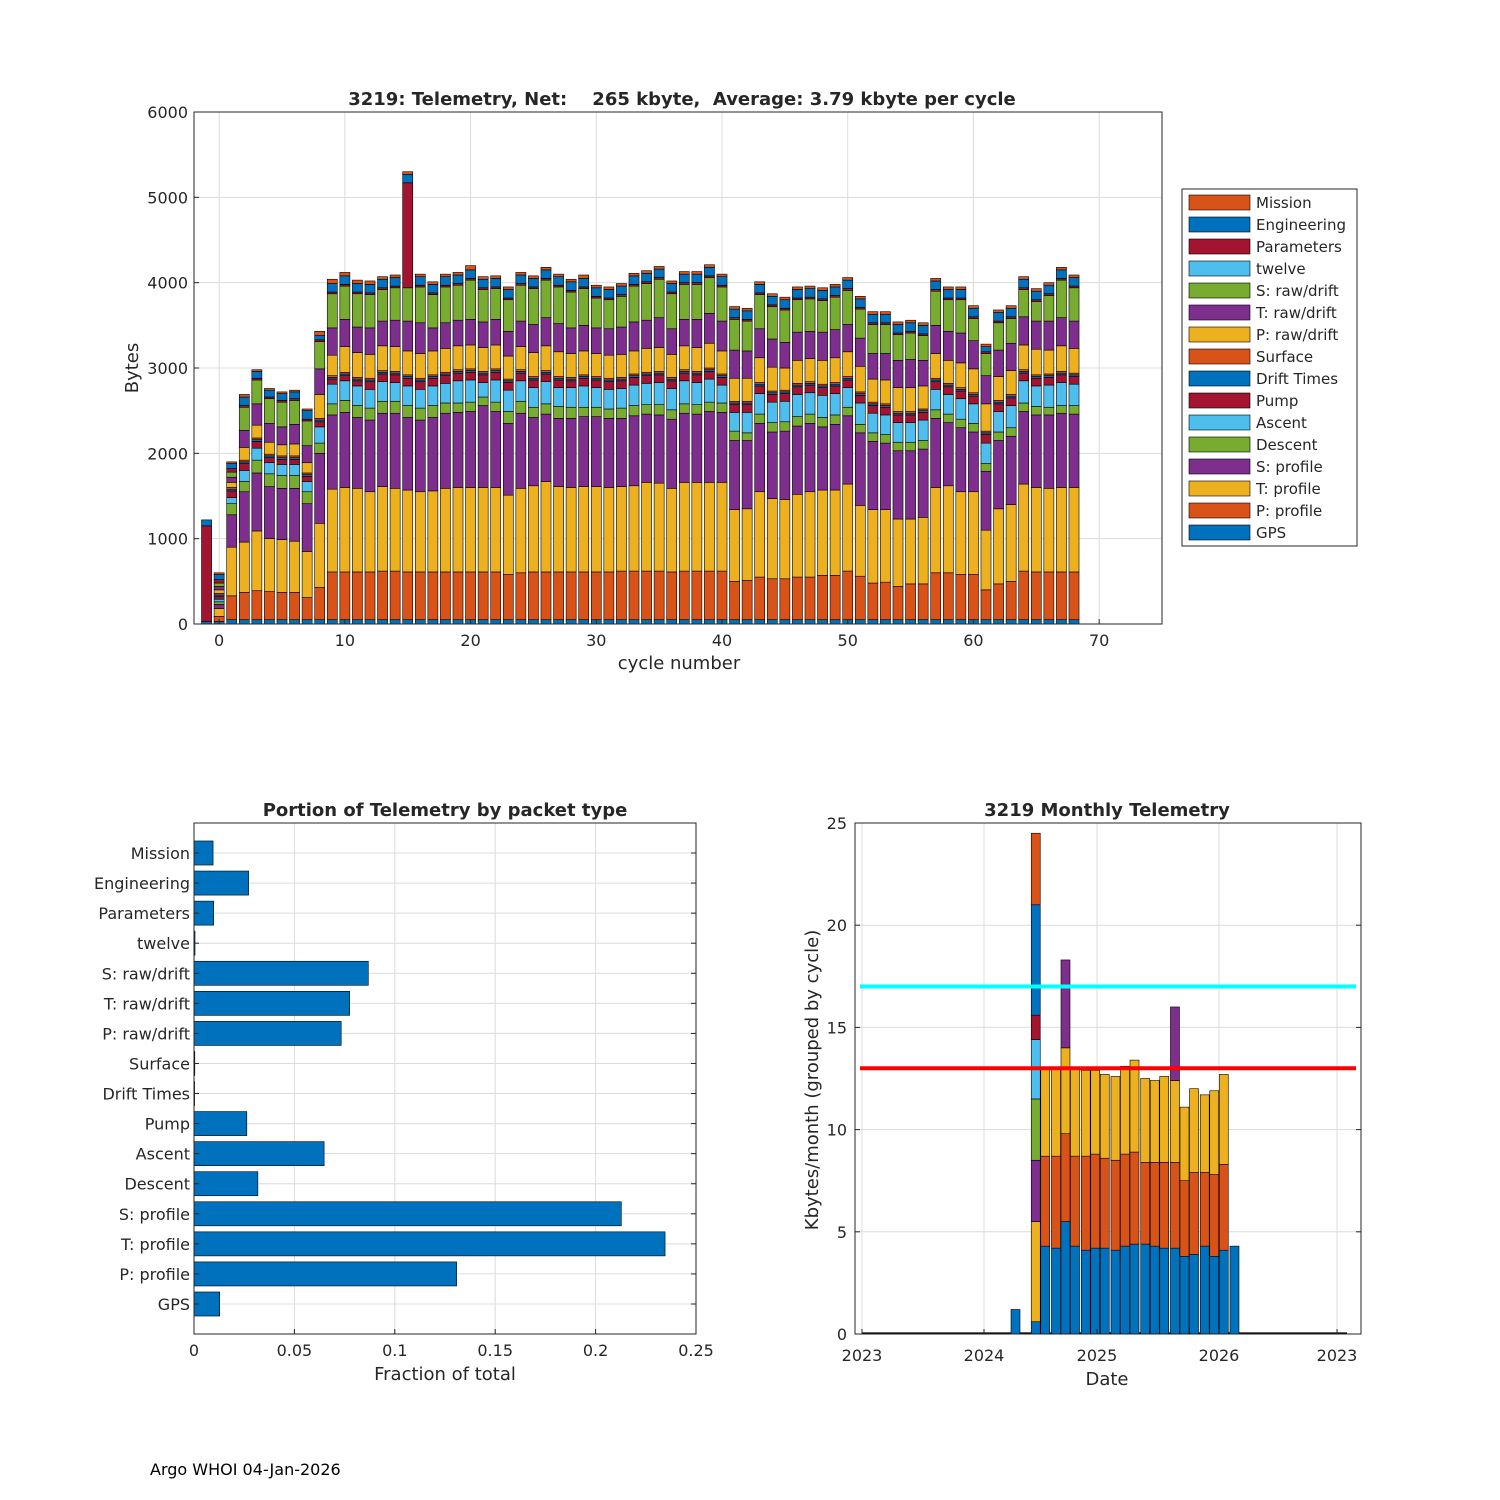  What do you see at coordinates (267, 1033) in the screenshot?
I see `hbar-bar-p-raw-drift` at bounding box center [267, 1033].